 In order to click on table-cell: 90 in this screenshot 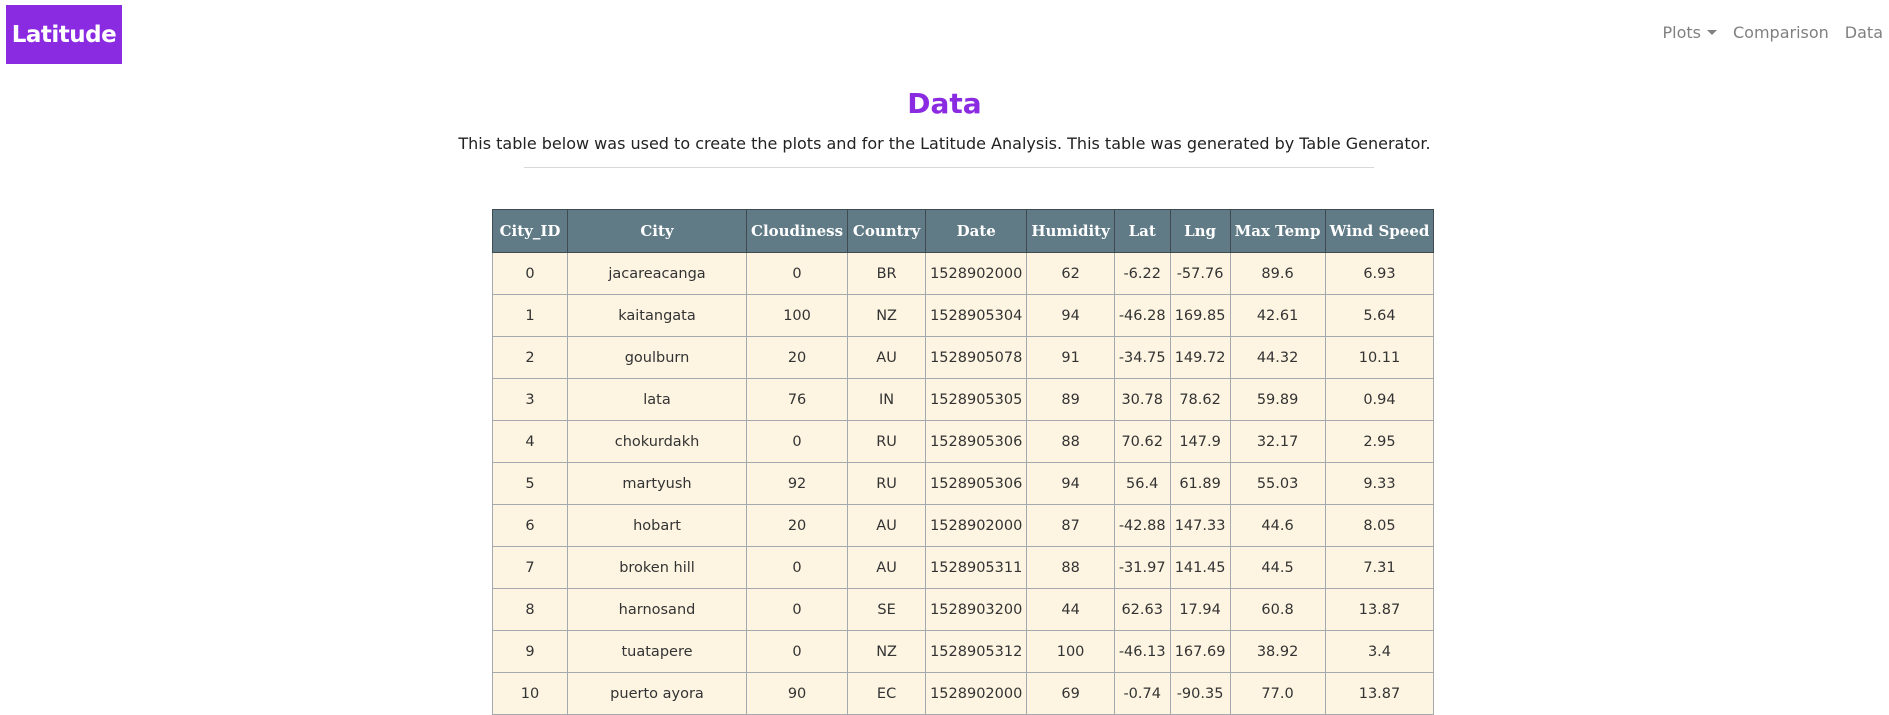, I will do `click(797, 693)`.